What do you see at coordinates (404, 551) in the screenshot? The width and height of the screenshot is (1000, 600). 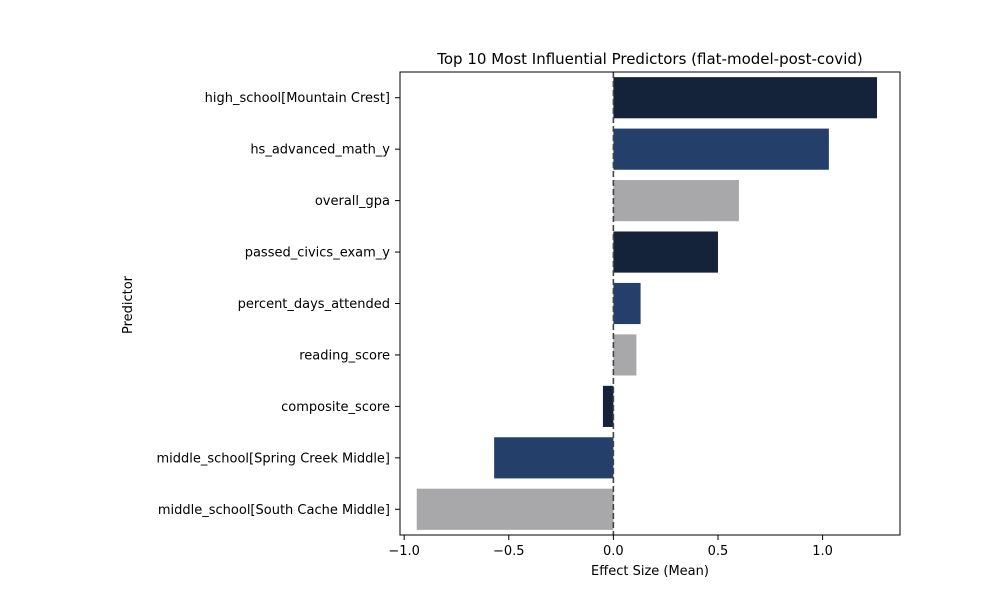 I see `x-tick-label: −1.0` at bounding box center [404, 551].